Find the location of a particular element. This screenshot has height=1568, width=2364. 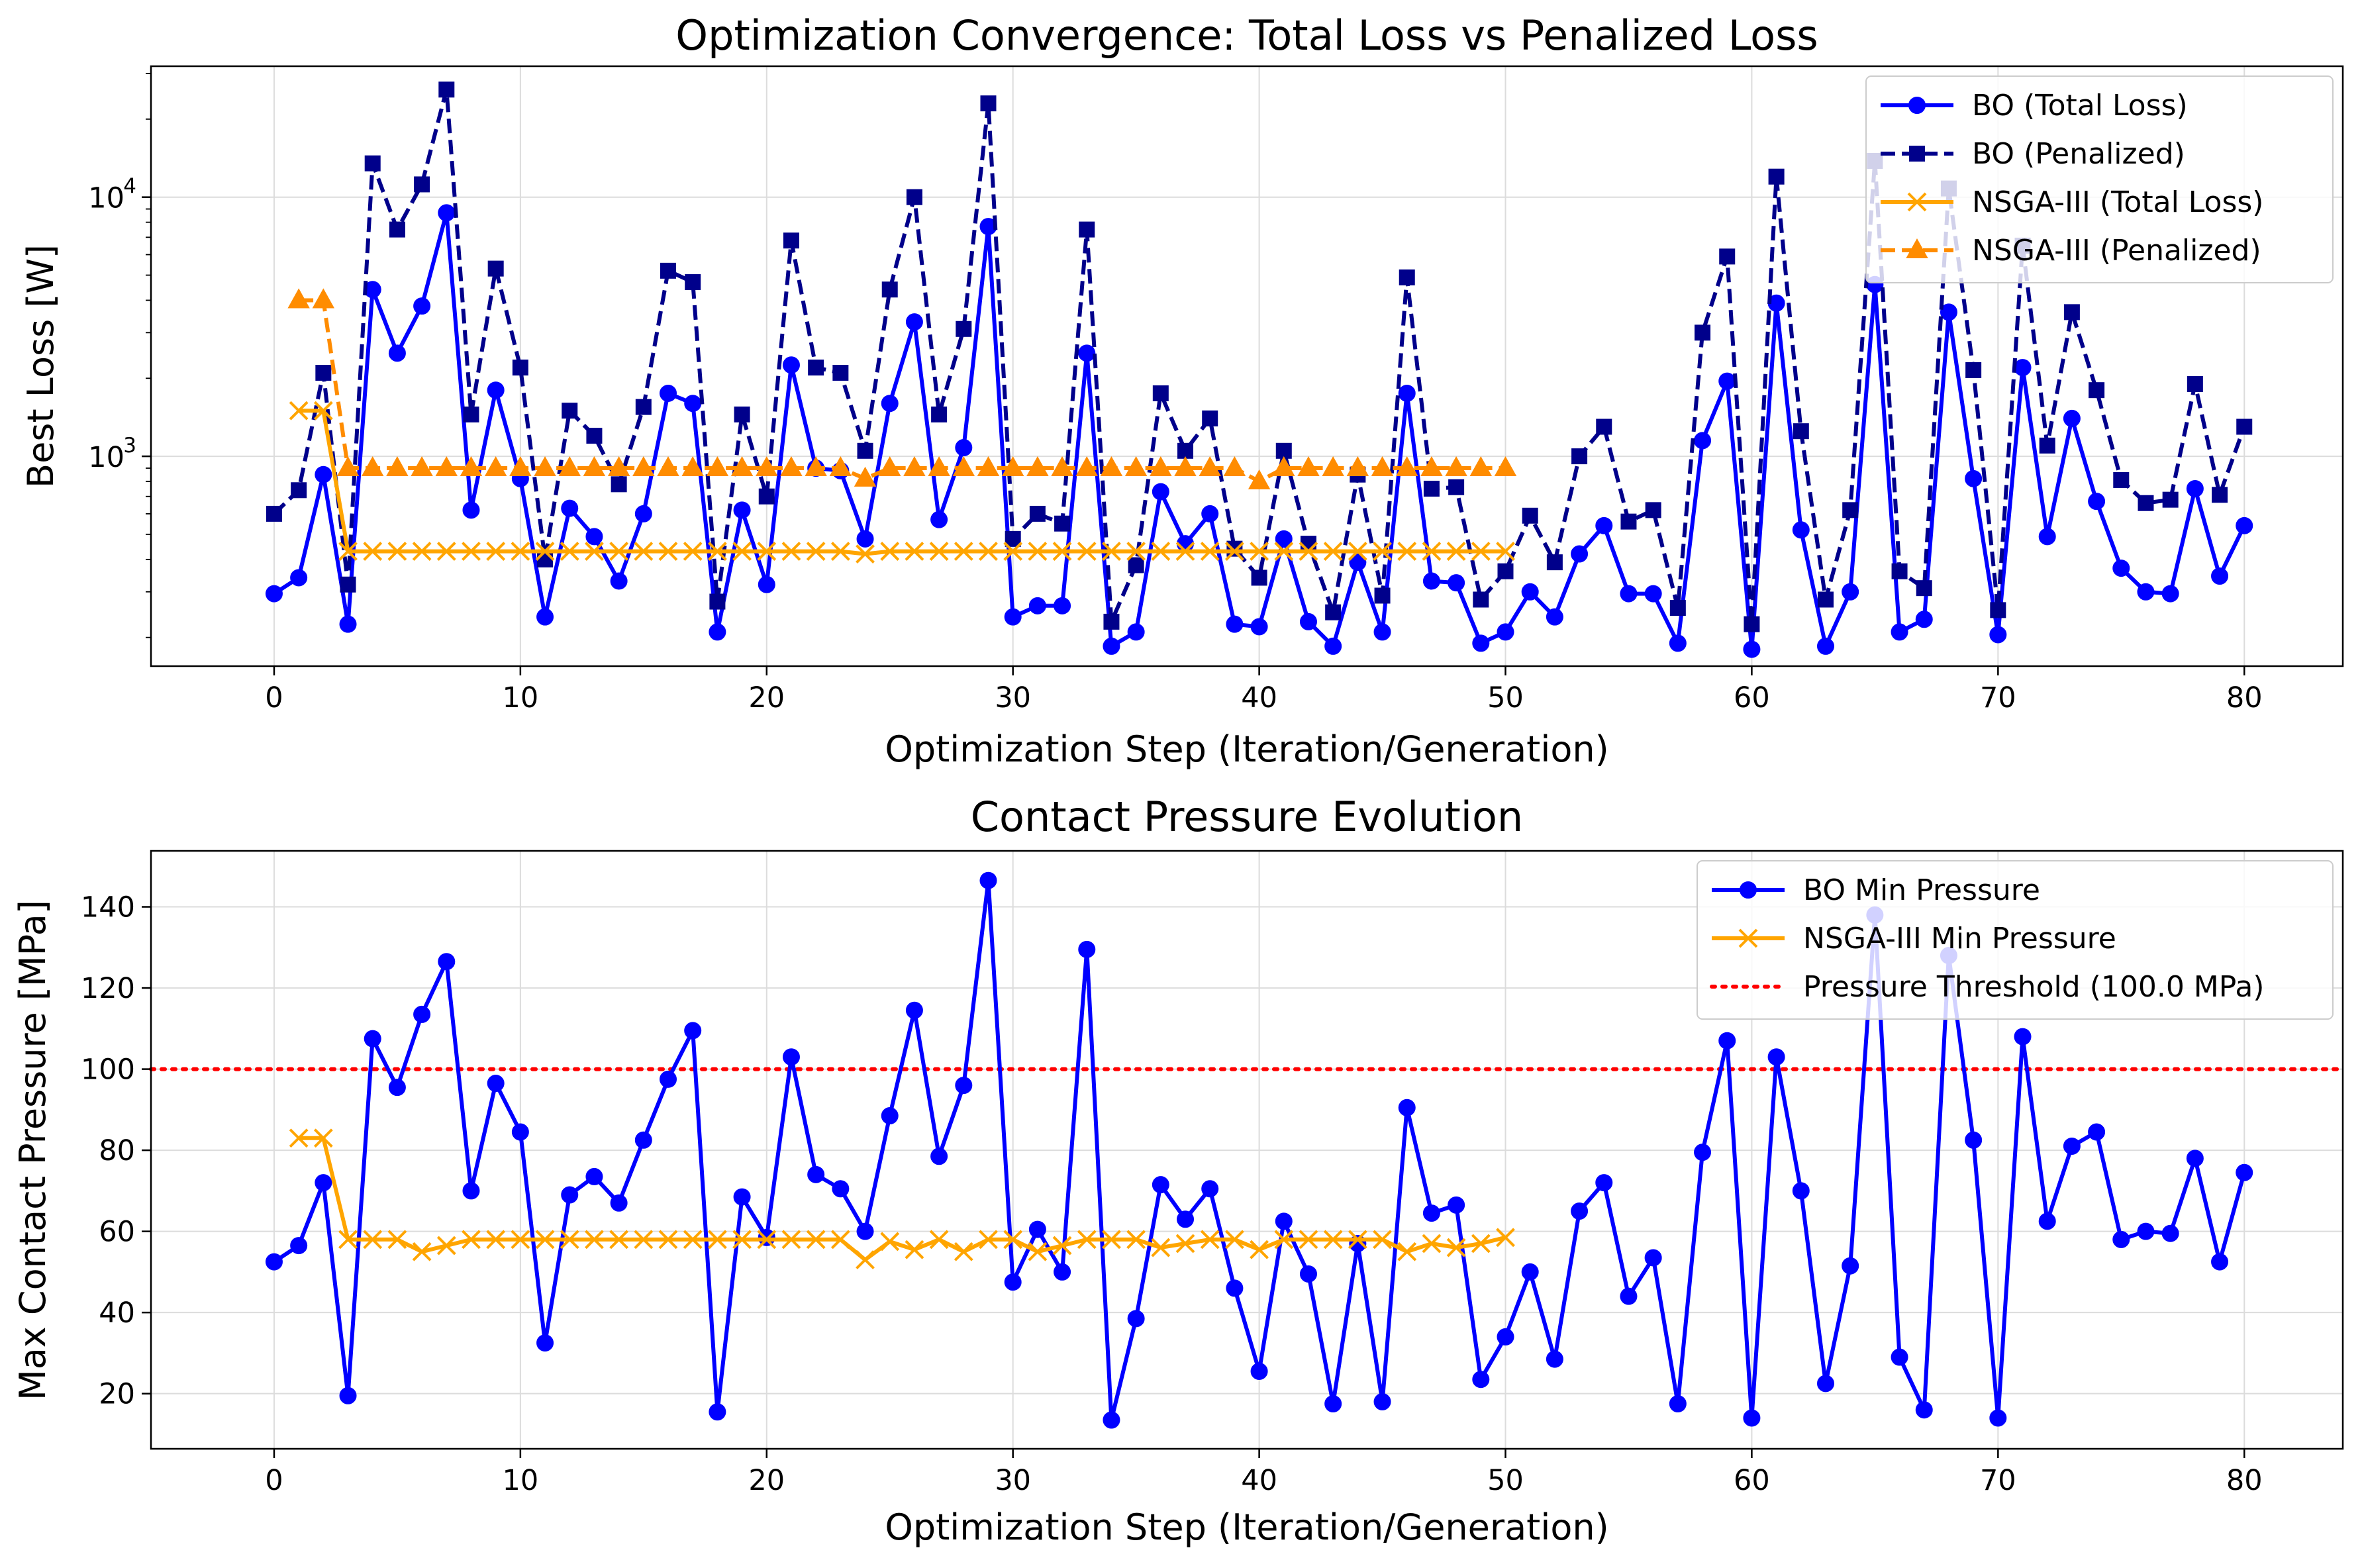

legend-marker is located at coordinates (1917, 105).